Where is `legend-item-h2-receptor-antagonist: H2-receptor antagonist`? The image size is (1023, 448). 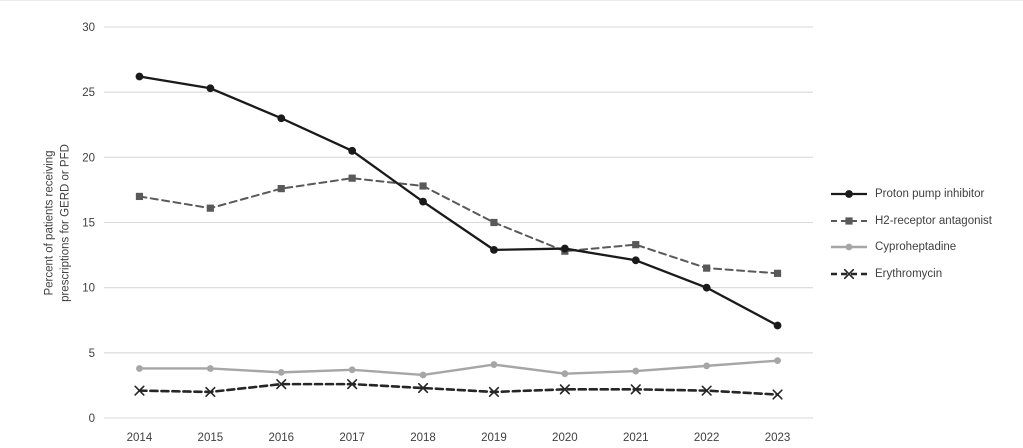
legend-item-h2-receptor-antagonist: H2-receptor antagonist is located at coordinates (911, 221).